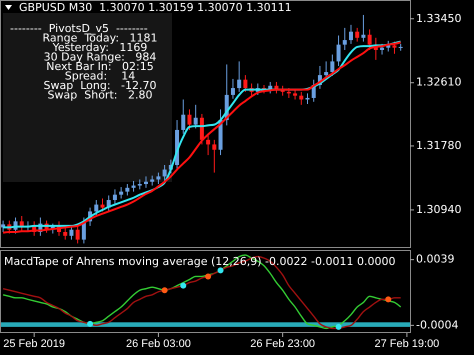  I want to click on y-tick-label: 1.32610, so click(439, 82).